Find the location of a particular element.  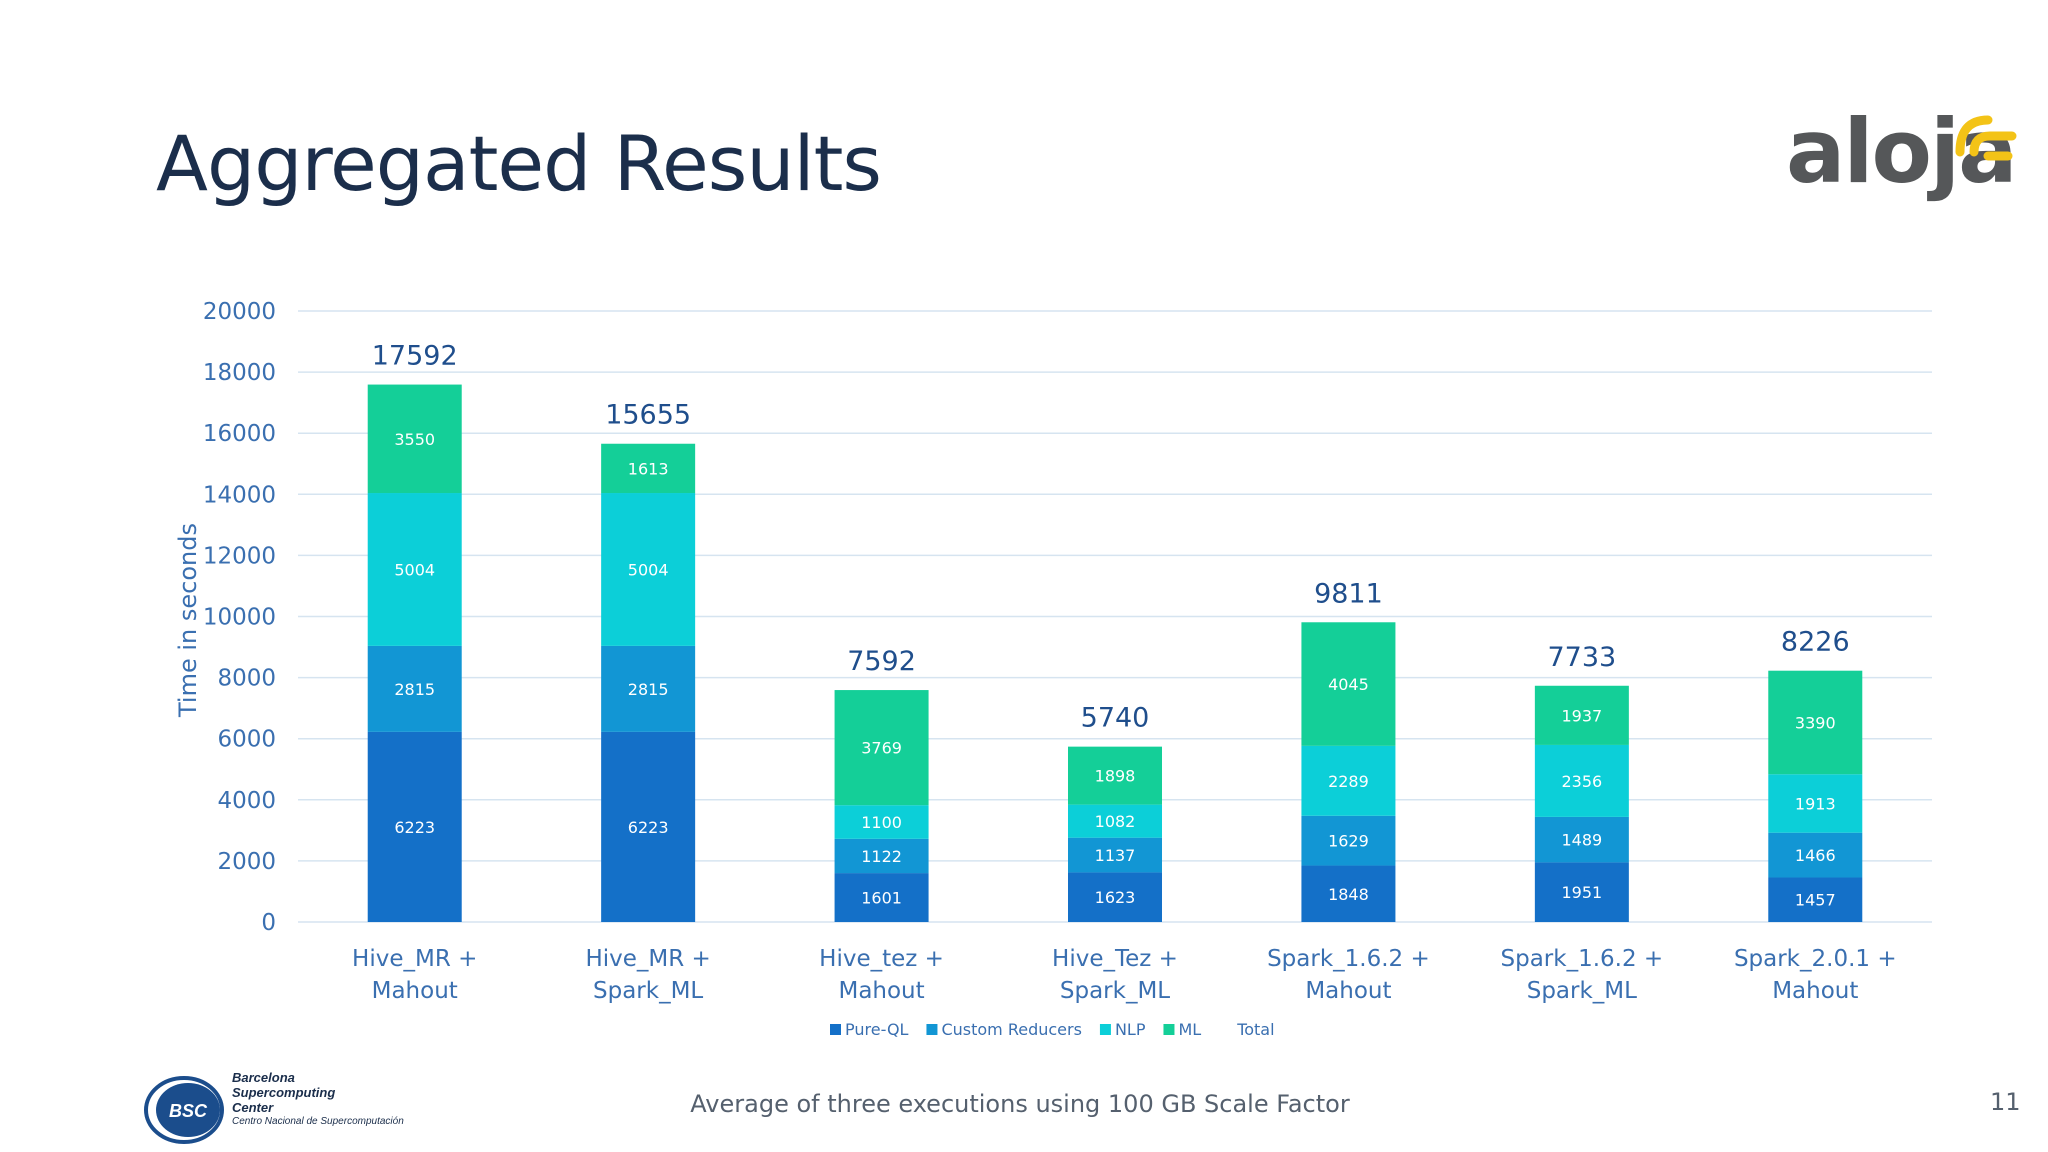

data-label: 1489 is located at coordinates (1581, 840).